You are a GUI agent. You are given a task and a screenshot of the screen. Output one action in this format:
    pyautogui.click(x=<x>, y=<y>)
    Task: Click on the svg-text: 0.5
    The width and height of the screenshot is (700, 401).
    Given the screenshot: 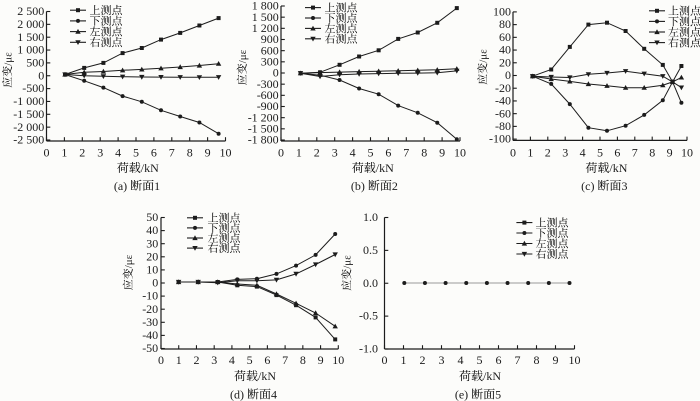 What is the action you would take?
    pyautogui.click(x=370, y=250)
    